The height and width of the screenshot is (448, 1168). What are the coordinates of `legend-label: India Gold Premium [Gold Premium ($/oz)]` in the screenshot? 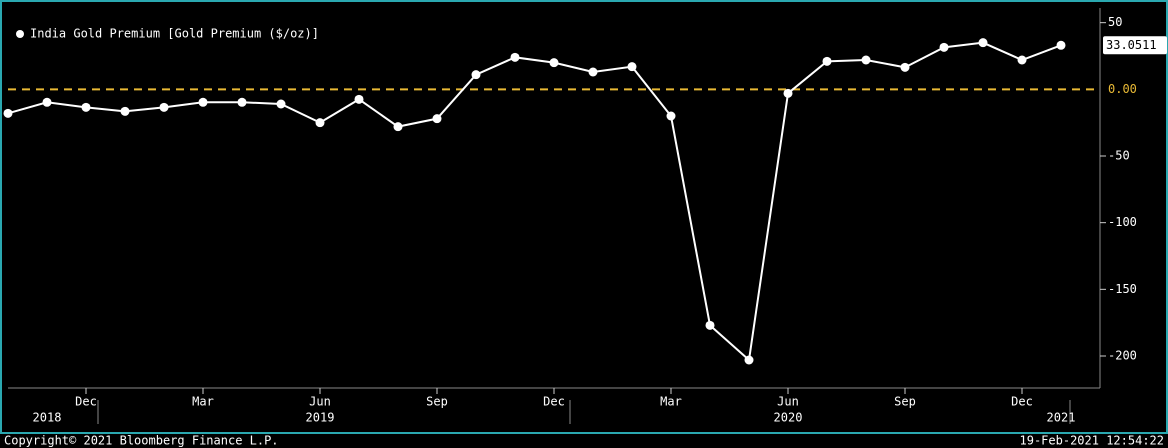 It's located at (174, 34).